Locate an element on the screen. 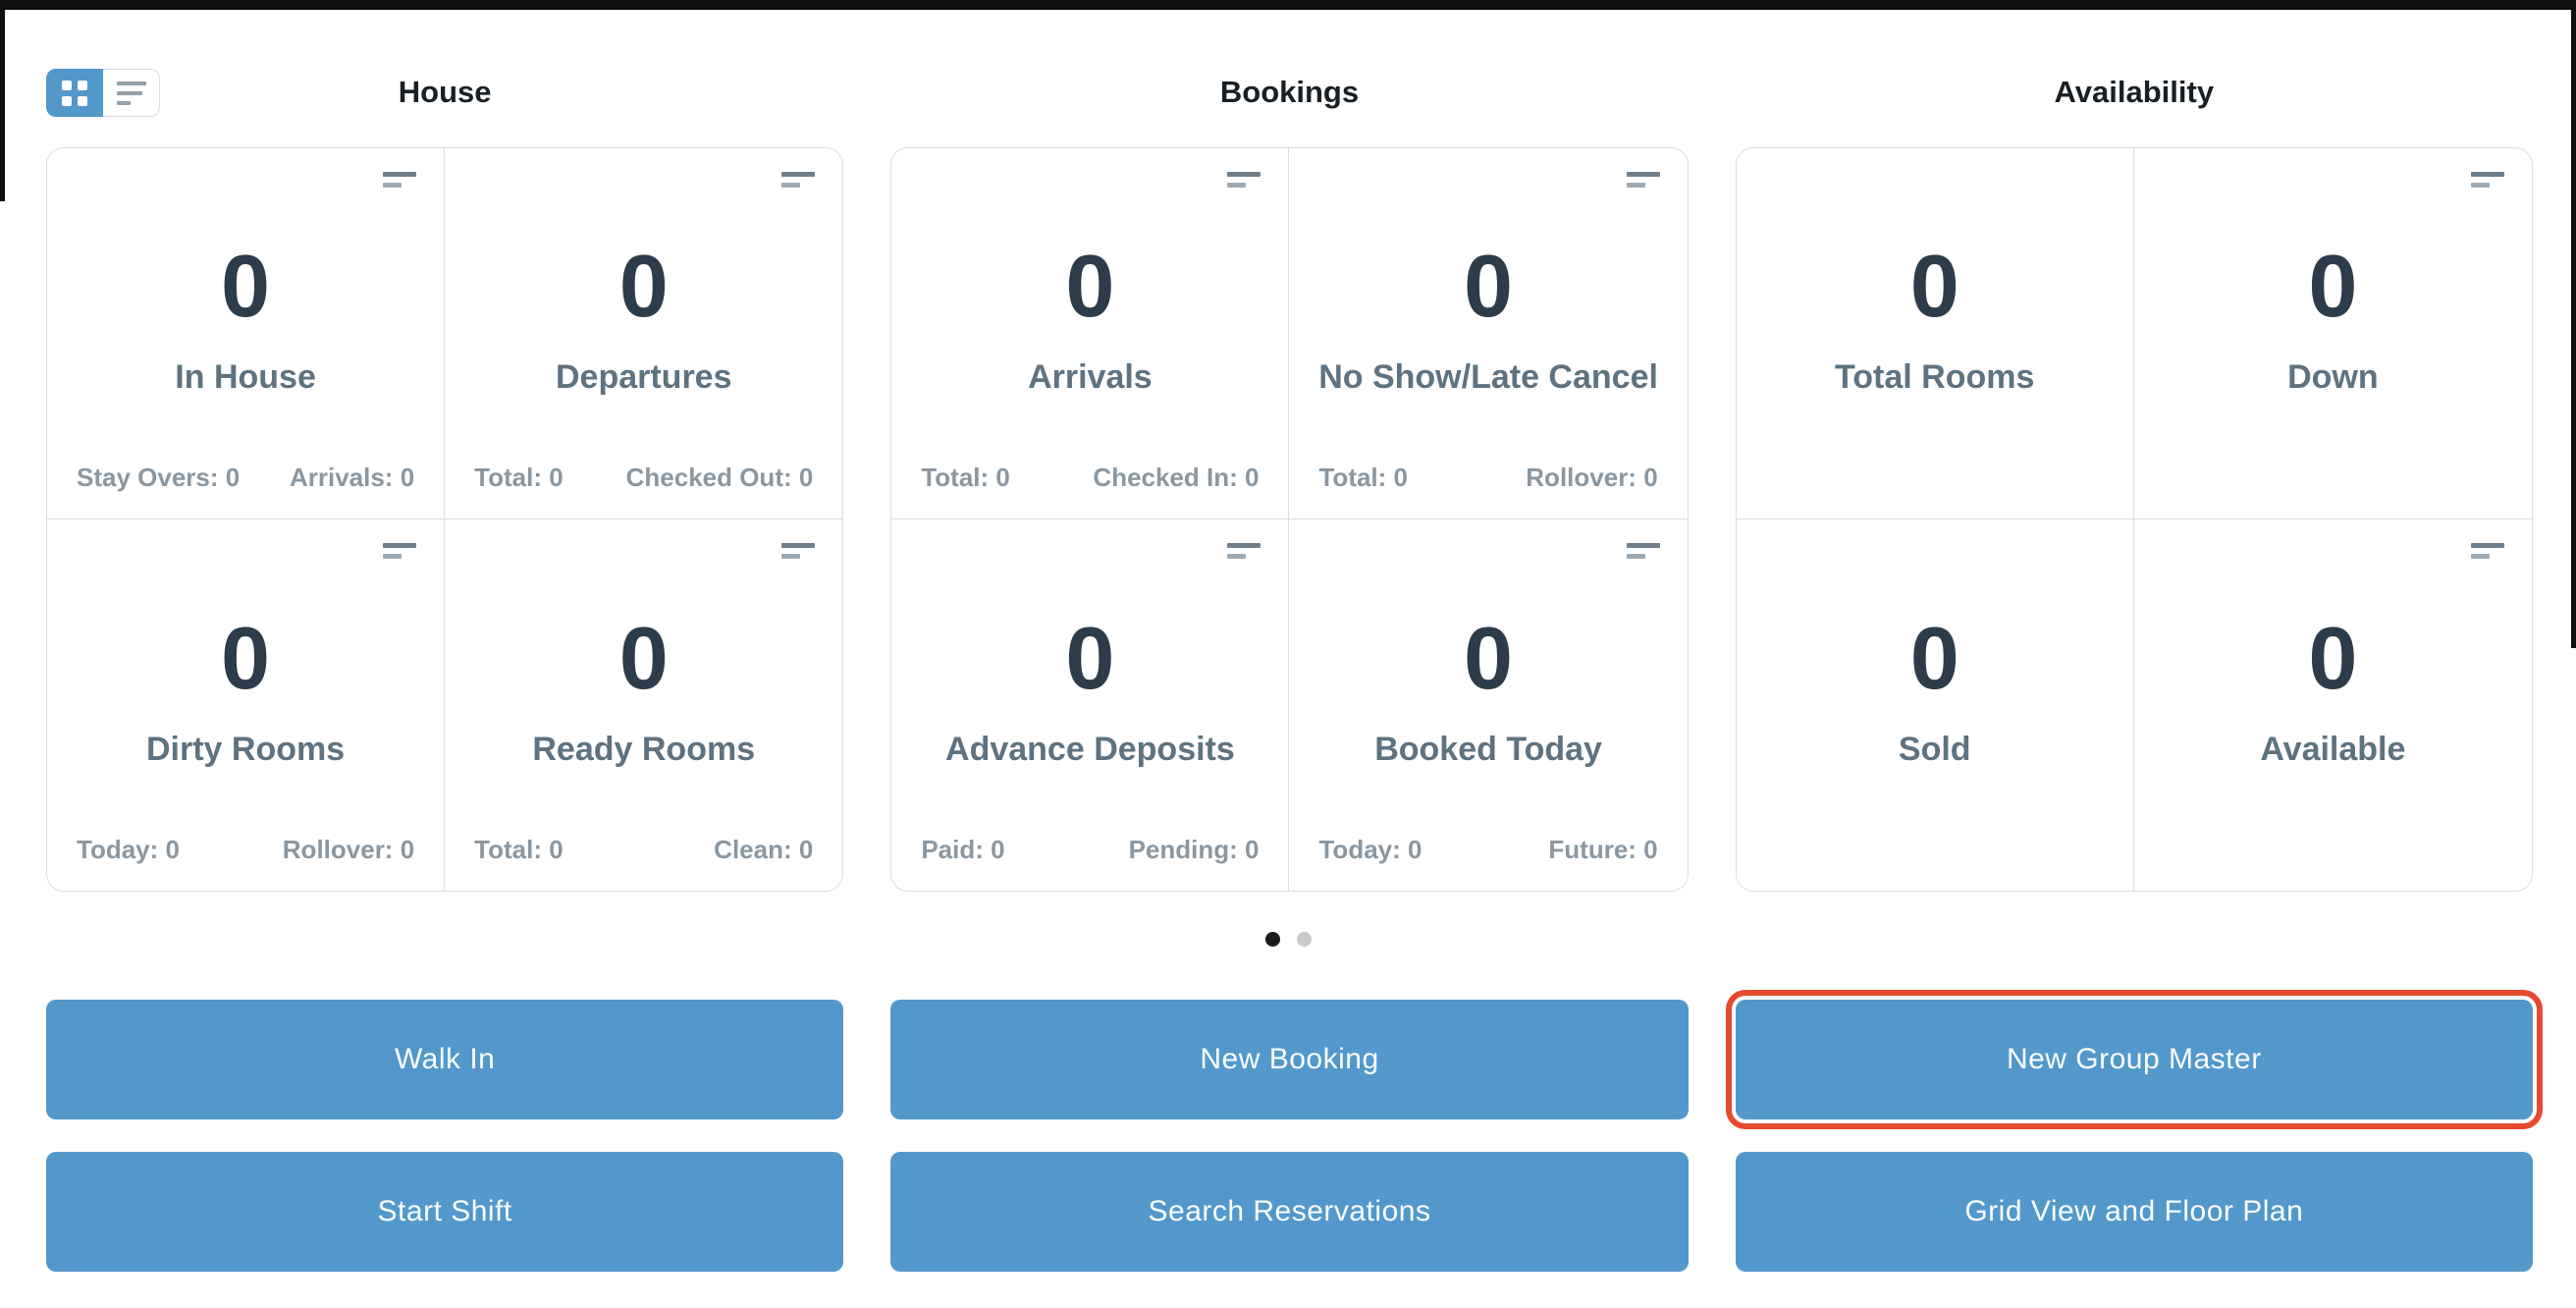 This screenshot has width=2576, height=1308. stat-label: Dirty Rooms is located at coordinates (246, 749).